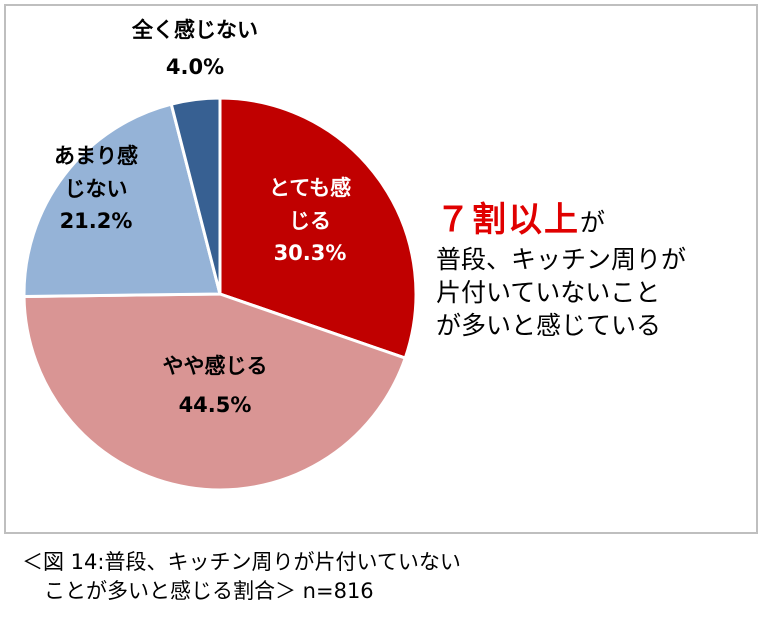 The height and width of the screenshot is (620, 764). What do you see at coordinates (215, 404) in the screenshot?
I see `slice-value-yaya: 44.5%` at bounding box center [215, 404].